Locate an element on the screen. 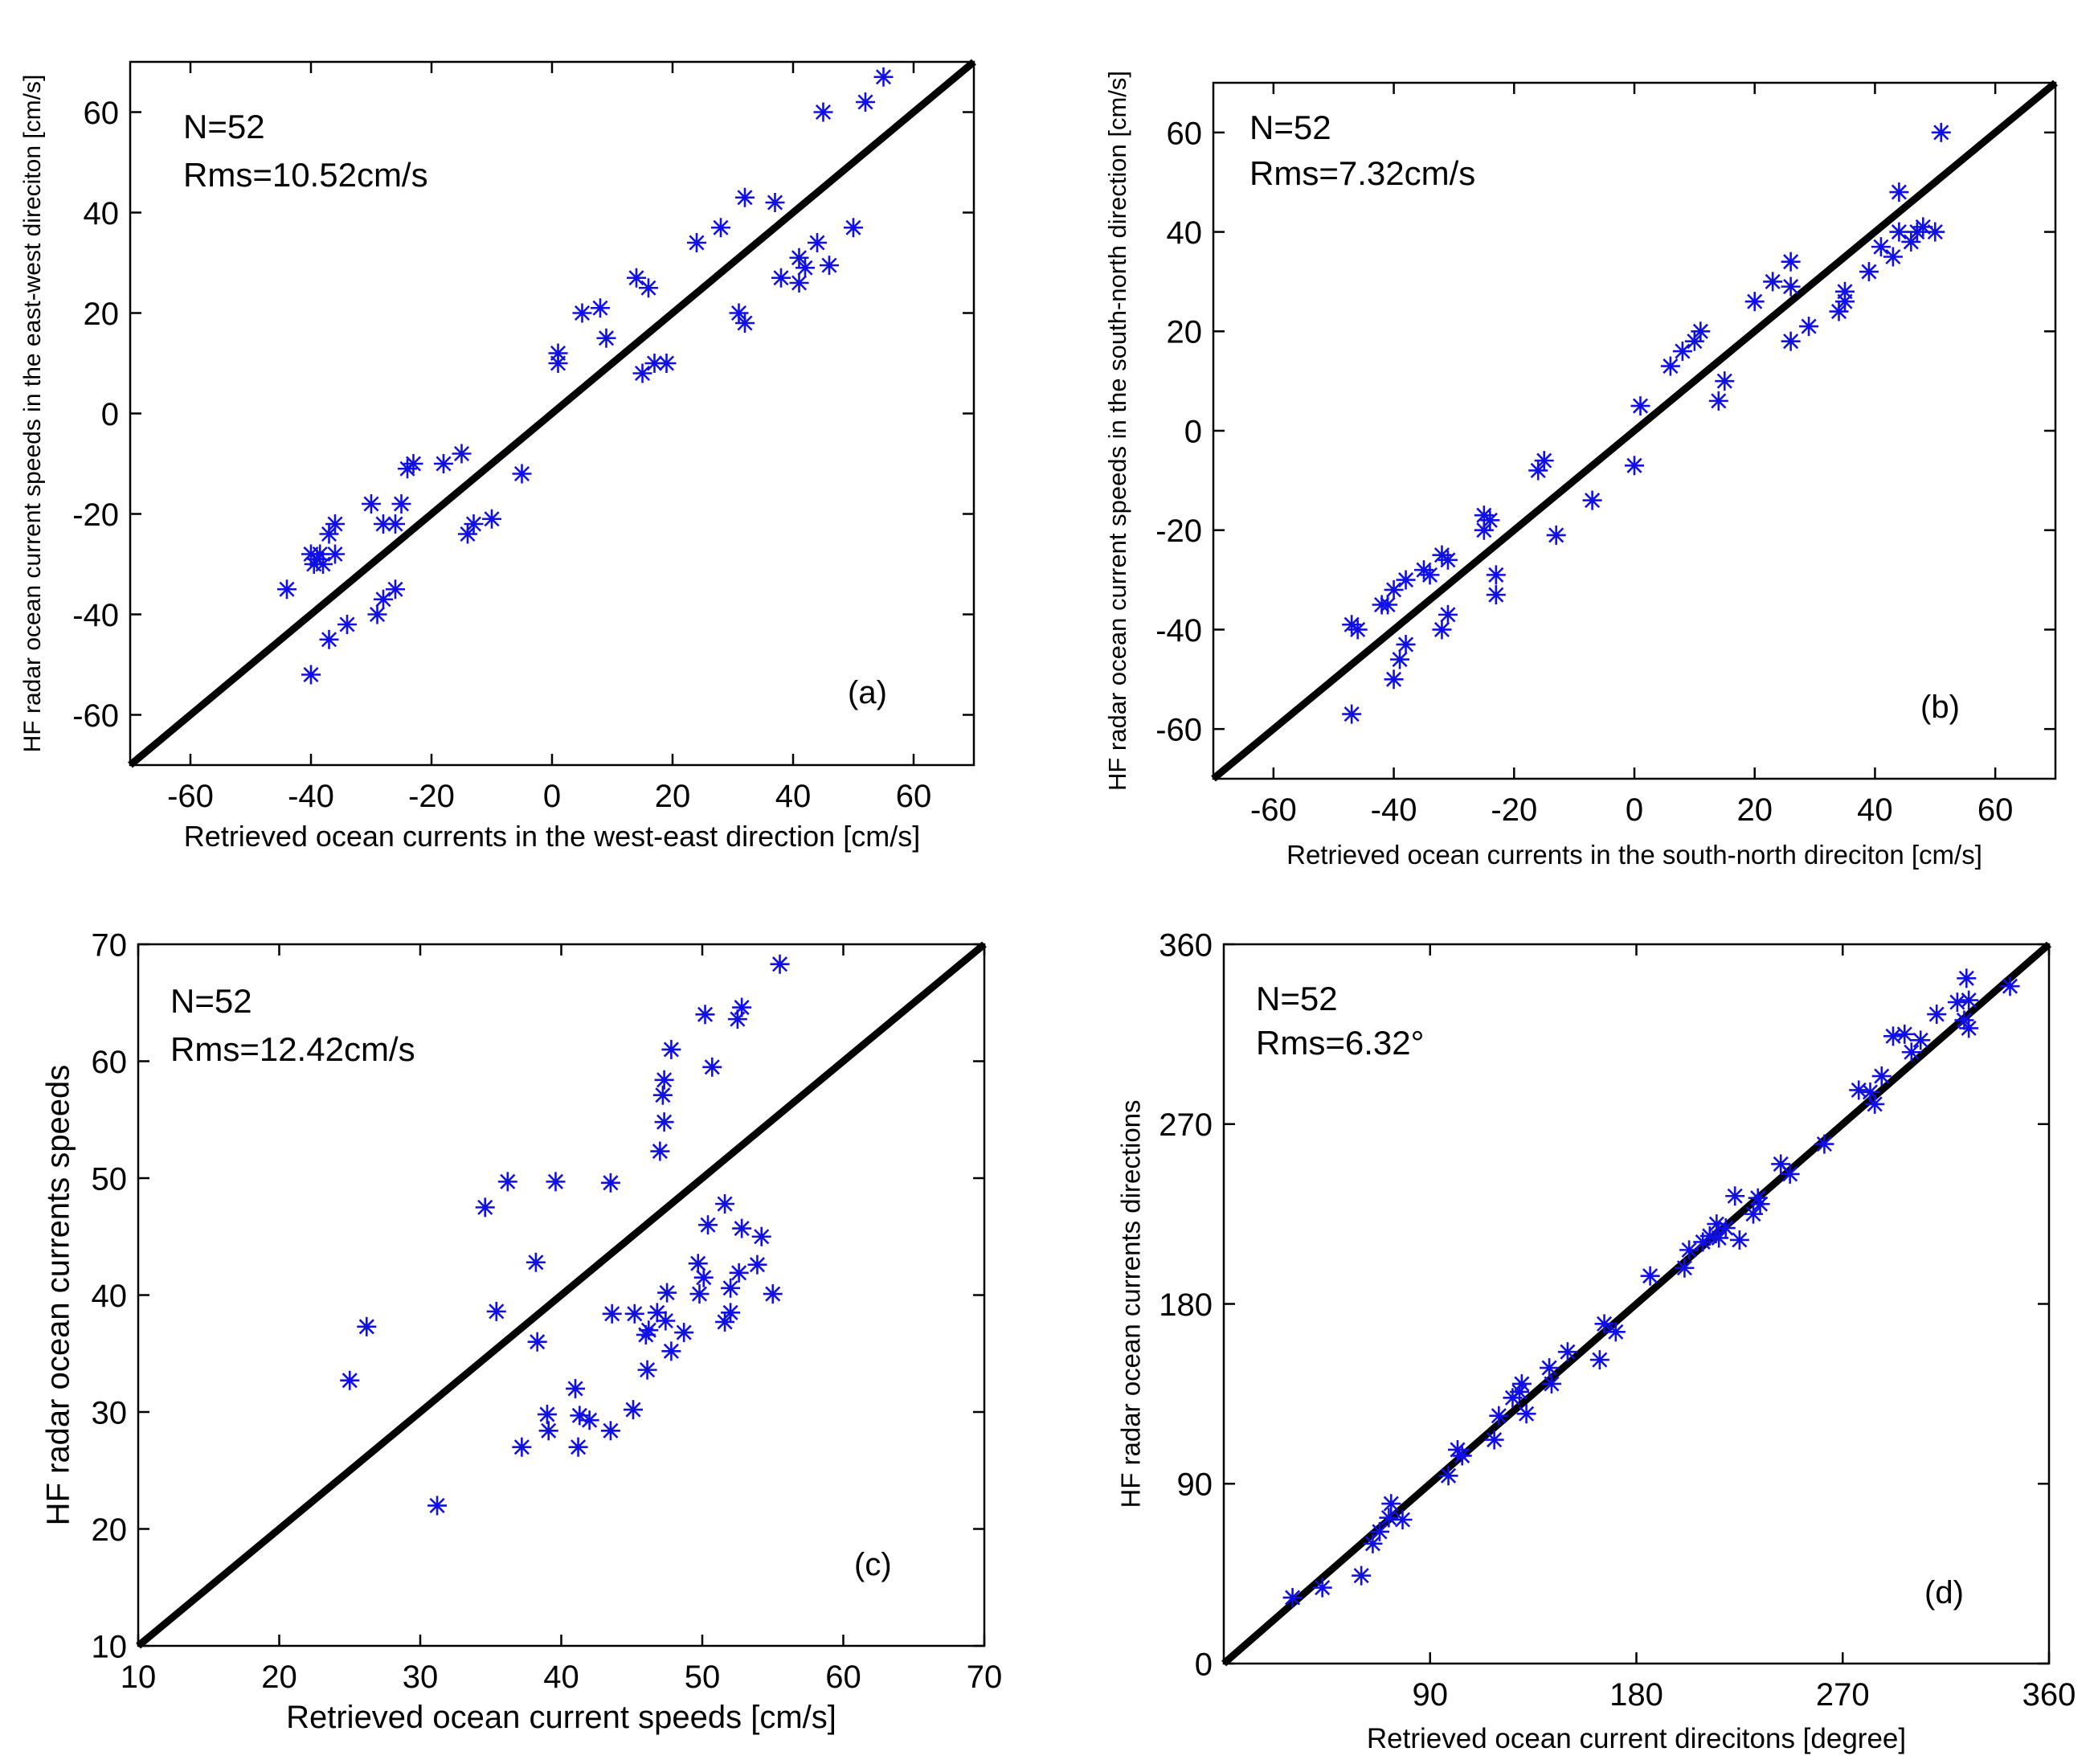  y-tick-label: 70 is located at coordinates (110, 945).